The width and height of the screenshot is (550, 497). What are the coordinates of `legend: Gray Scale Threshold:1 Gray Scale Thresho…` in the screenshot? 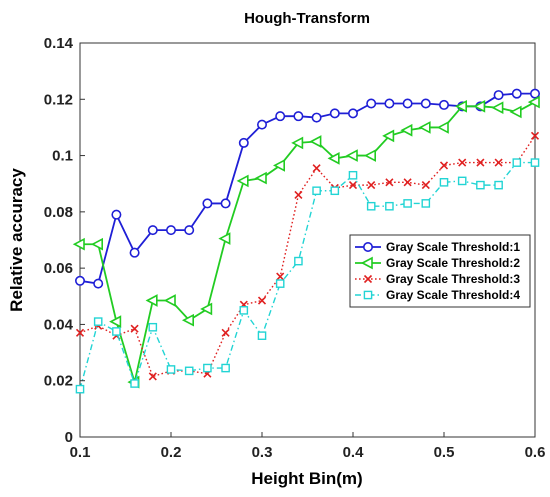 It's located at (440, 271).